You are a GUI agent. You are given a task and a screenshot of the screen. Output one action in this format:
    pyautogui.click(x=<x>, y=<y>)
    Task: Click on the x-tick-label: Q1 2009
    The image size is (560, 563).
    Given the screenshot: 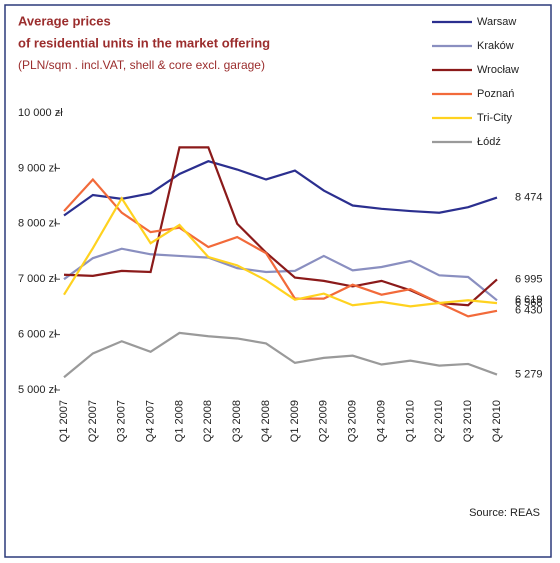 What is the action you would take?
    pyautogui.click(x=295, y=421)
    